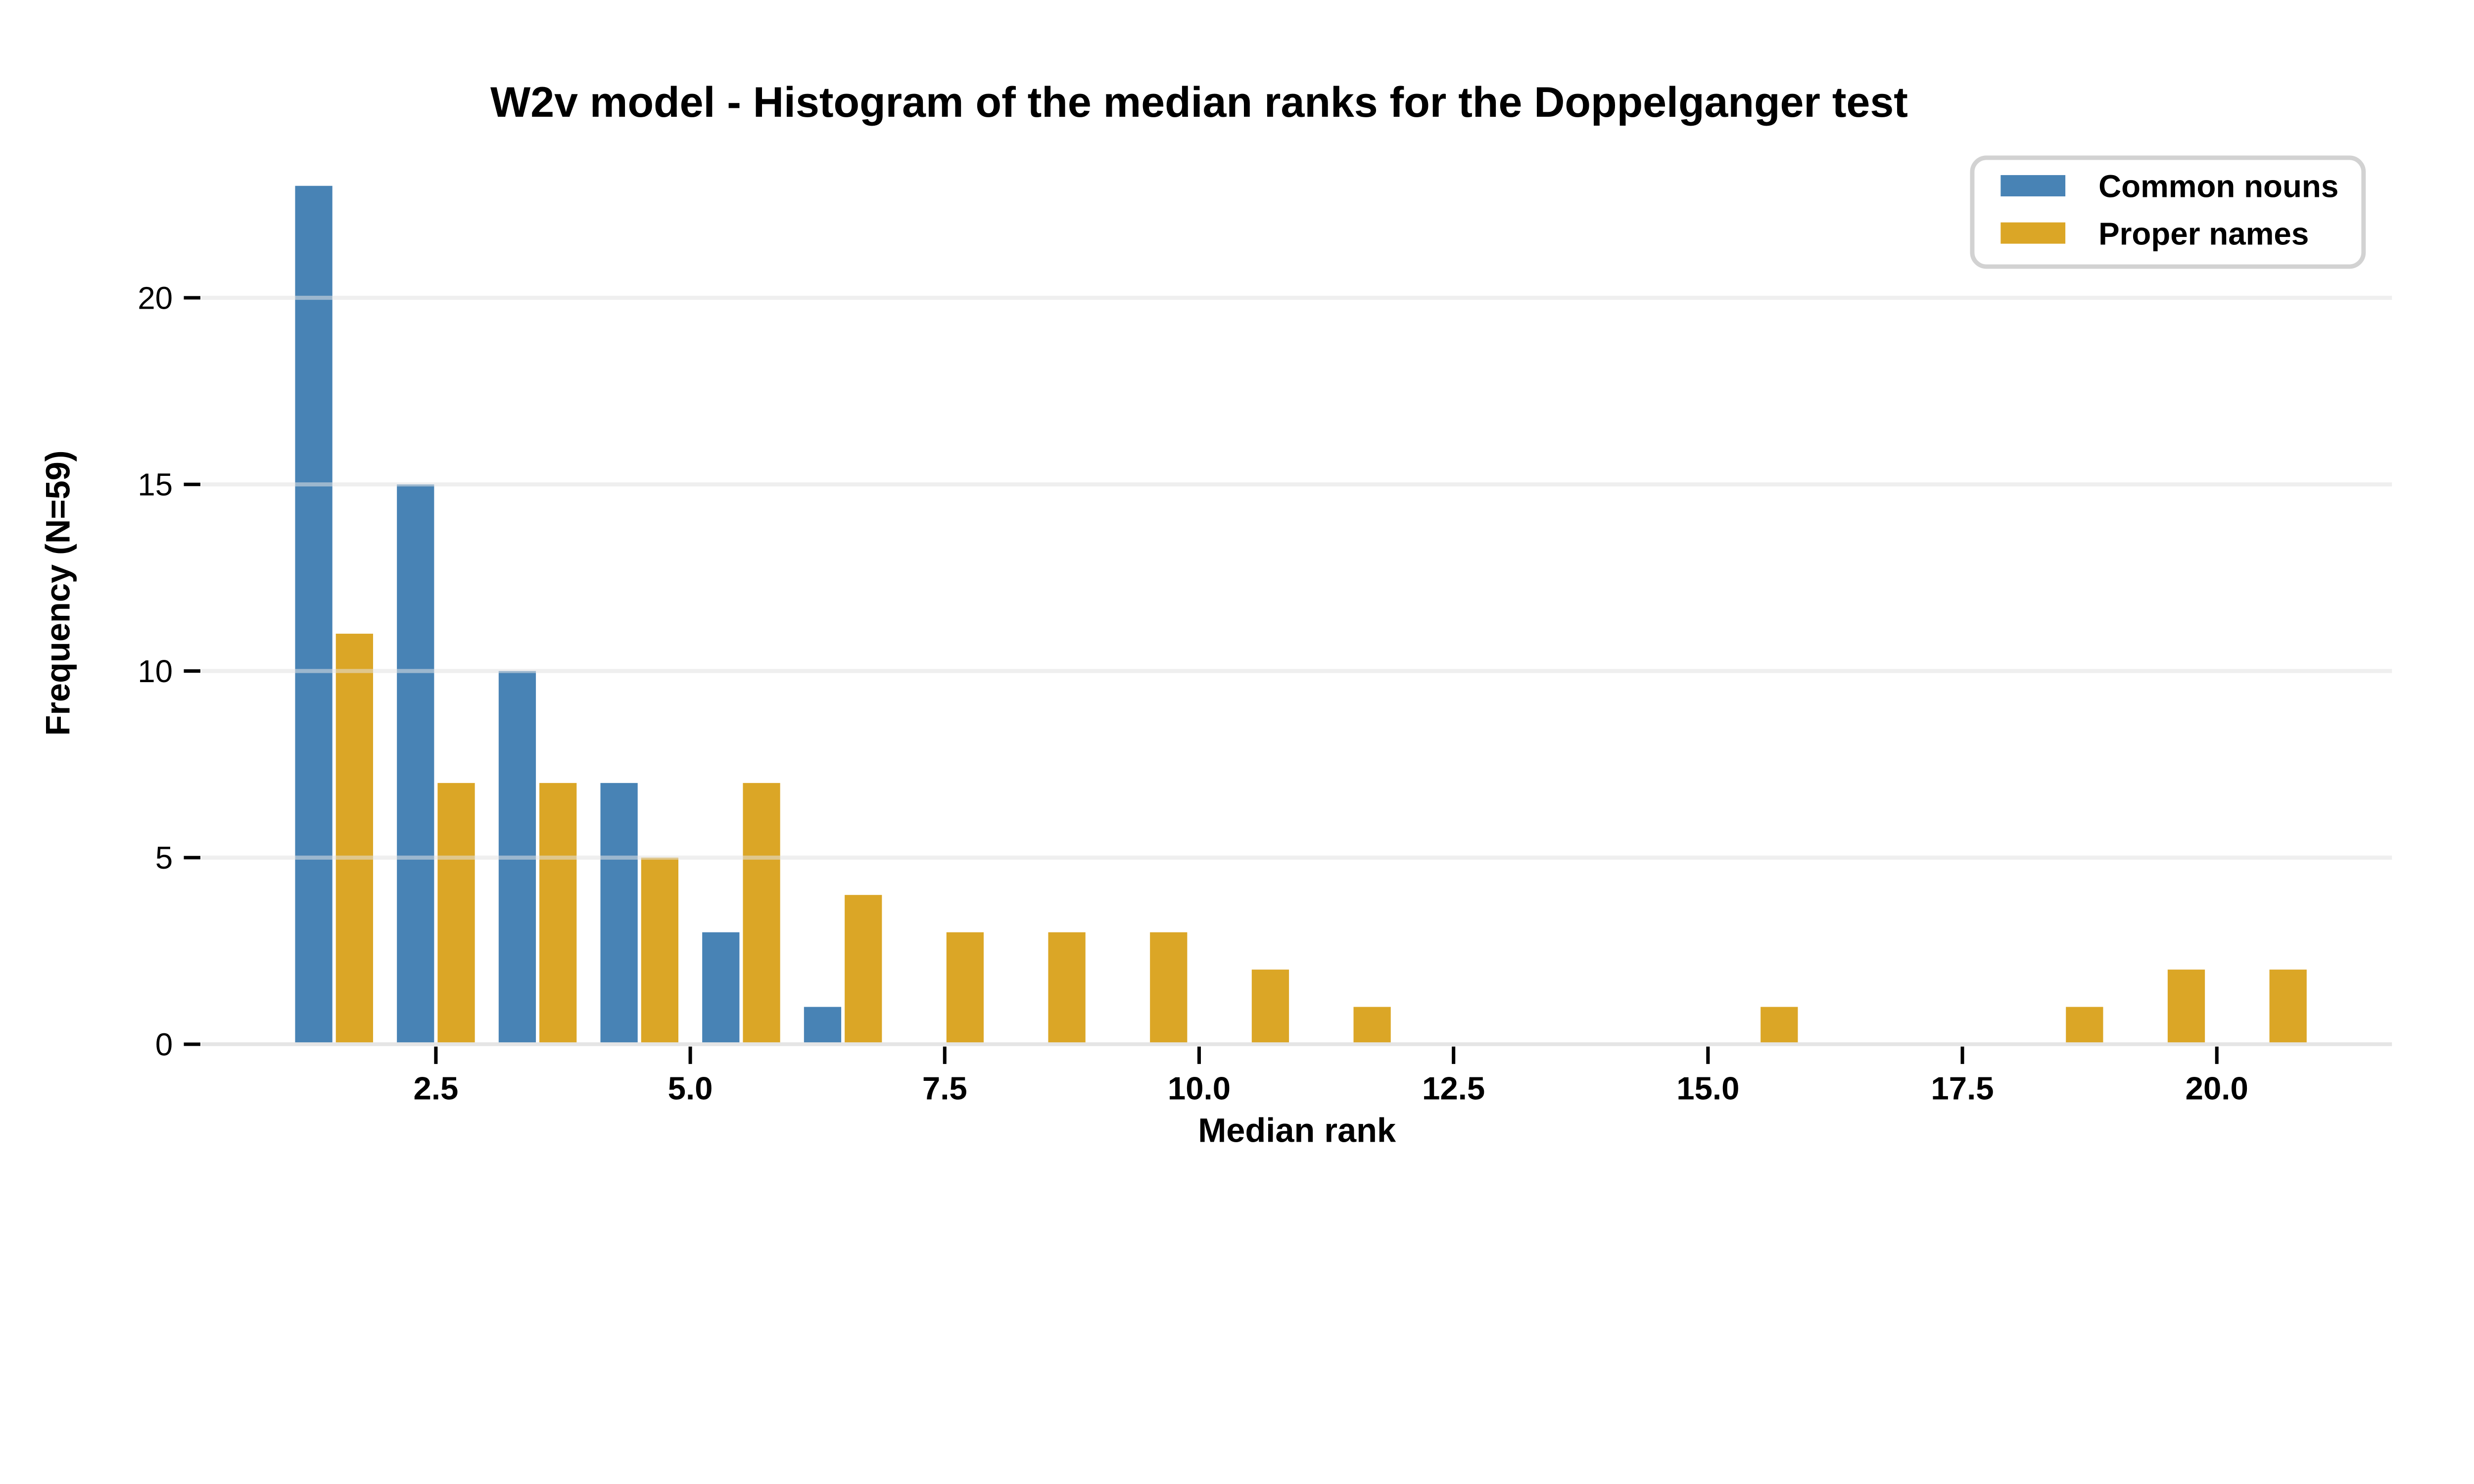 This screenshot has height=1484, width=2474. Describe the element at coordinates (945, 1088) in the screenshot. I see `x-tick-label-7.5: 7.5` at that location.